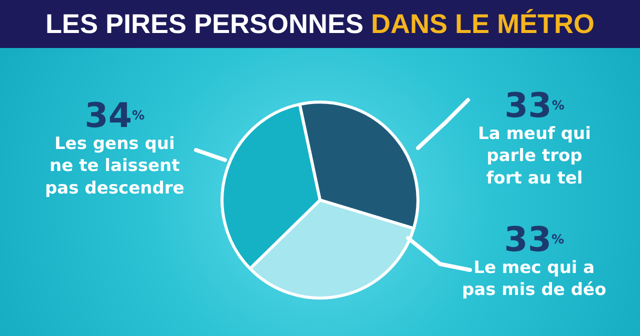 Image resolution: width=640 pixels, height=336 pixels. Describe the element at coordinates (114, 116) in the screenshot. I see `data-label: 34$^{%}$` at that location.